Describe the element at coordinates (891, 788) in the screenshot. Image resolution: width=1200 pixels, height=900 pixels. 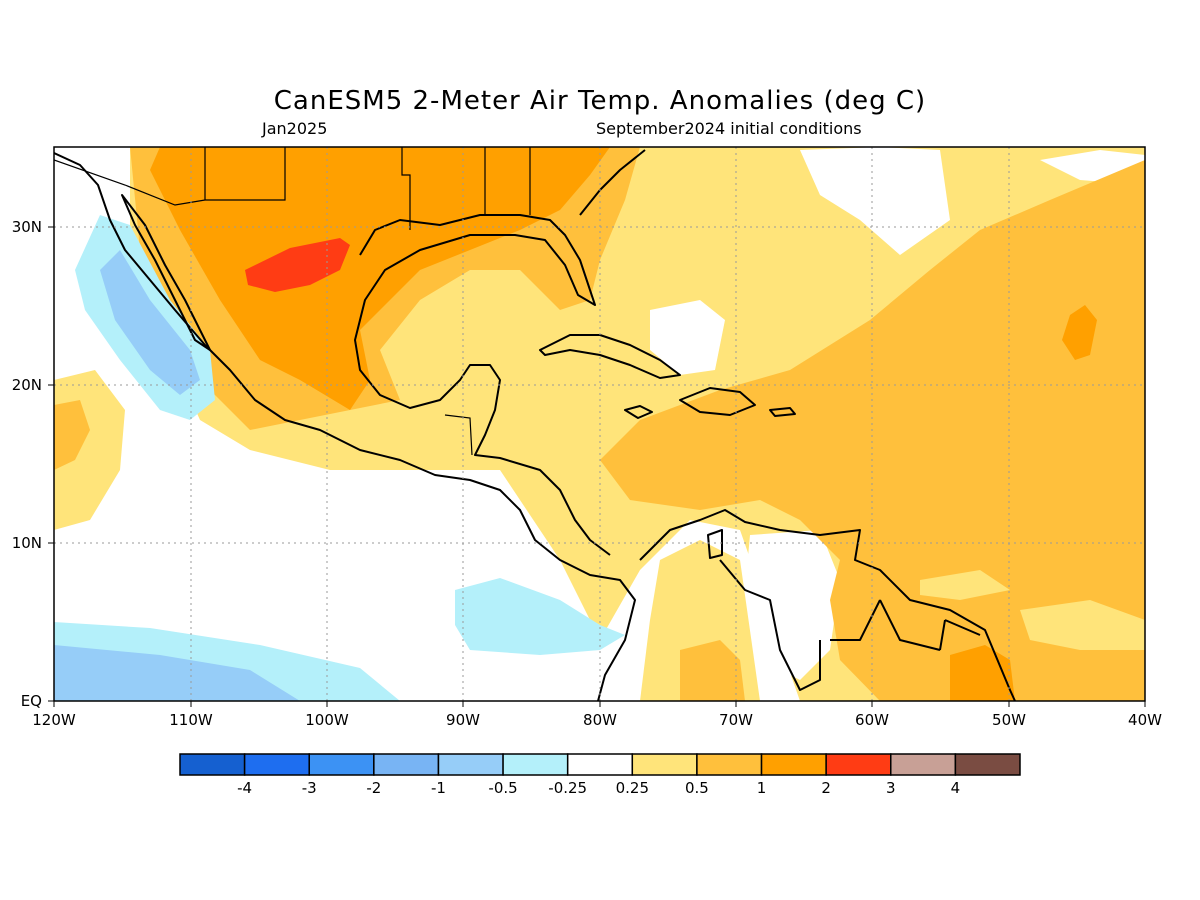
I see `colorbar-label: 3` at that location.